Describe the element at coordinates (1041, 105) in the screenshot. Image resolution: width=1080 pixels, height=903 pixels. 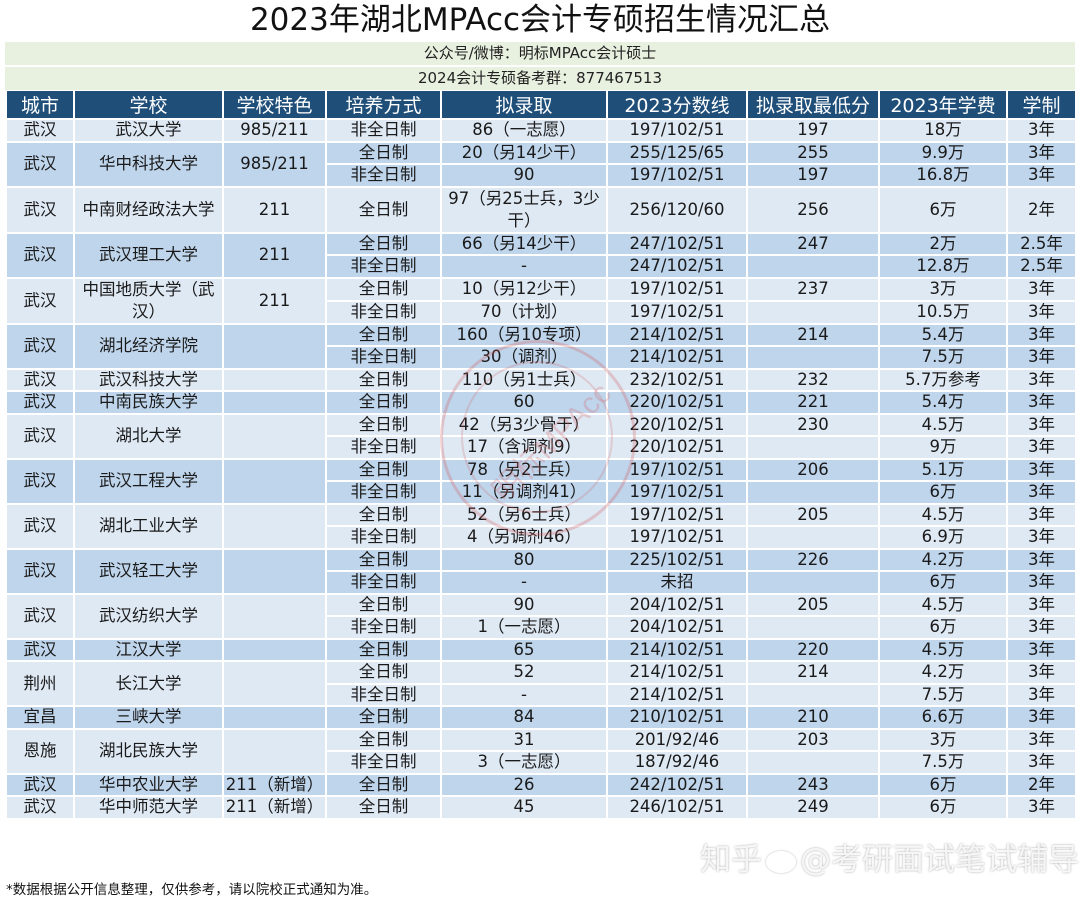
I see `col-header-years: 学制` at that location.